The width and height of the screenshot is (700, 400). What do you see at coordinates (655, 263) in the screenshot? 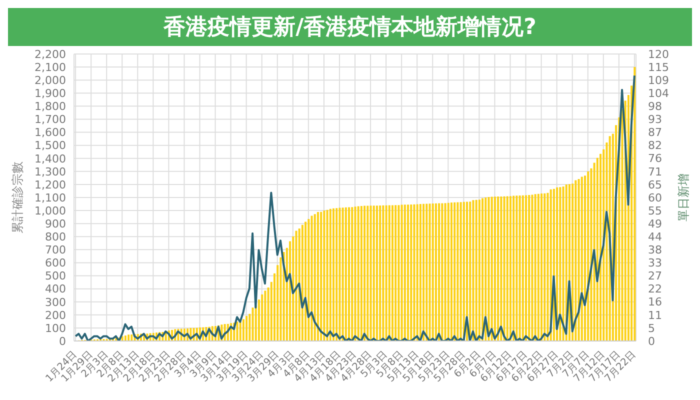
I see `y2-tick-label: 33` at bounding box center [655, 263].